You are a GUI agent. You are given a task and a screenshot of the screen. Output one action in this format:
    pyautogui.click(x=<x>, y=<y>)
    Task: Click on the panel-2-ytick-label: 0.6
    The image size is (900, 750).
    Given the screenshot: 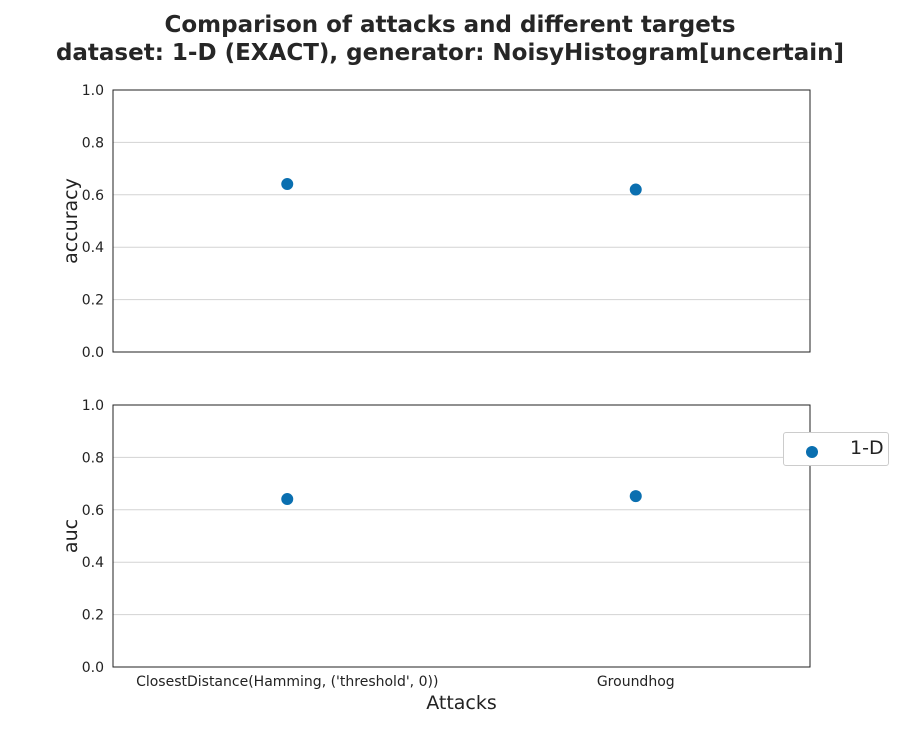 What is the action you would take?
    pyautogui.click(x=93, y=511)
    